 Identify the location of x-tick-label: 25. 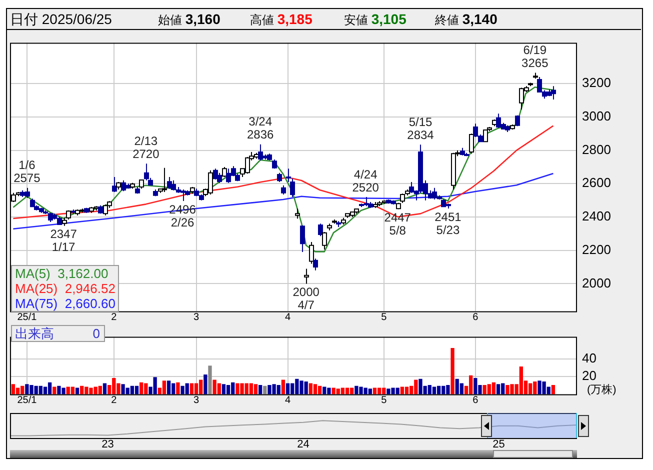
(498, 444).